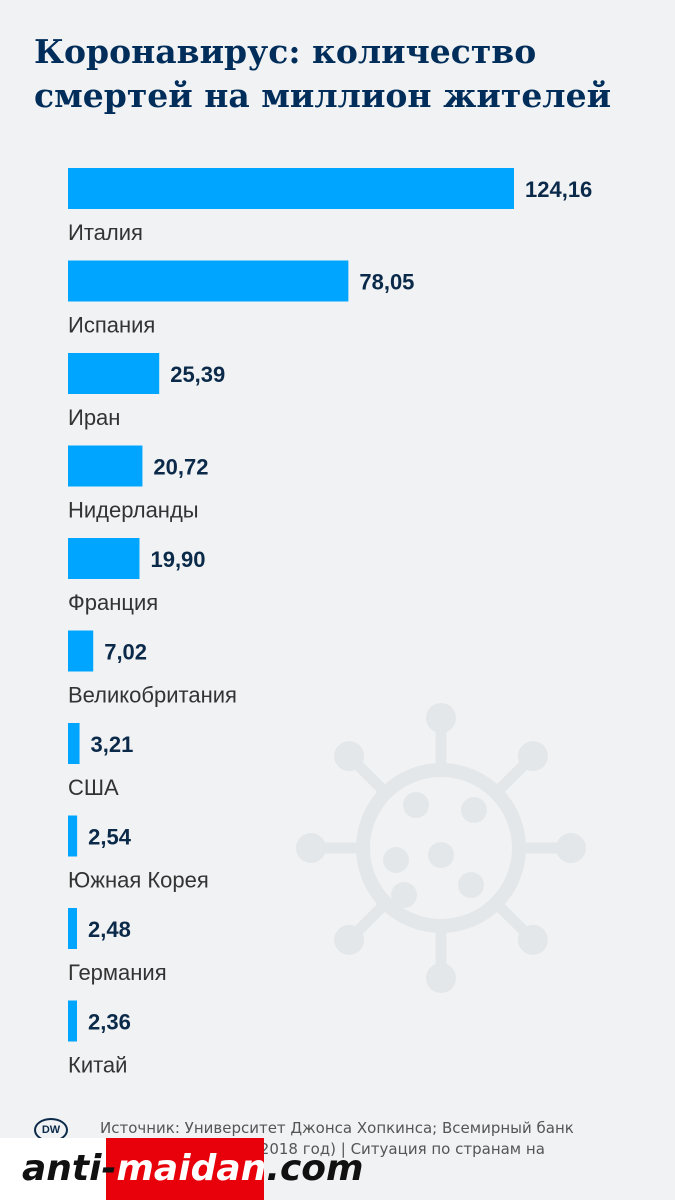 The height and width of the screenshot is (1200, 675). What do you see at coordinates (197, 374) in the screenshot?
I see `value-label-2: 25,39` at bounding box center [197, 374].